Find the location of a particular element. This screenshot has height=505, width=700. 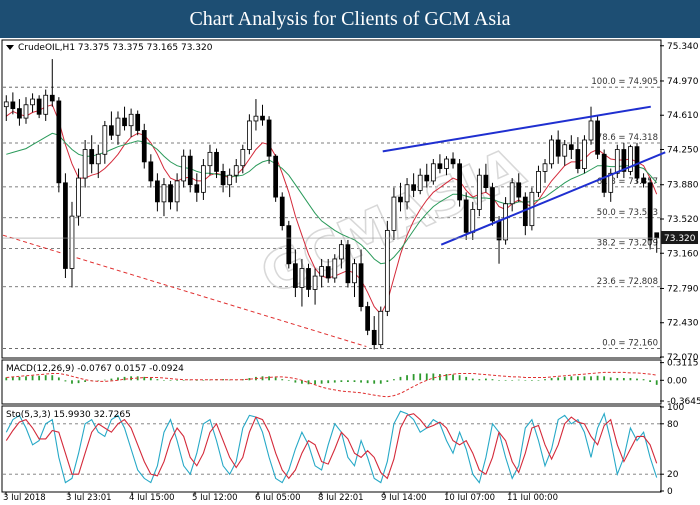

stochastic-tick-label: 0 is located at coordinates (670, 492).